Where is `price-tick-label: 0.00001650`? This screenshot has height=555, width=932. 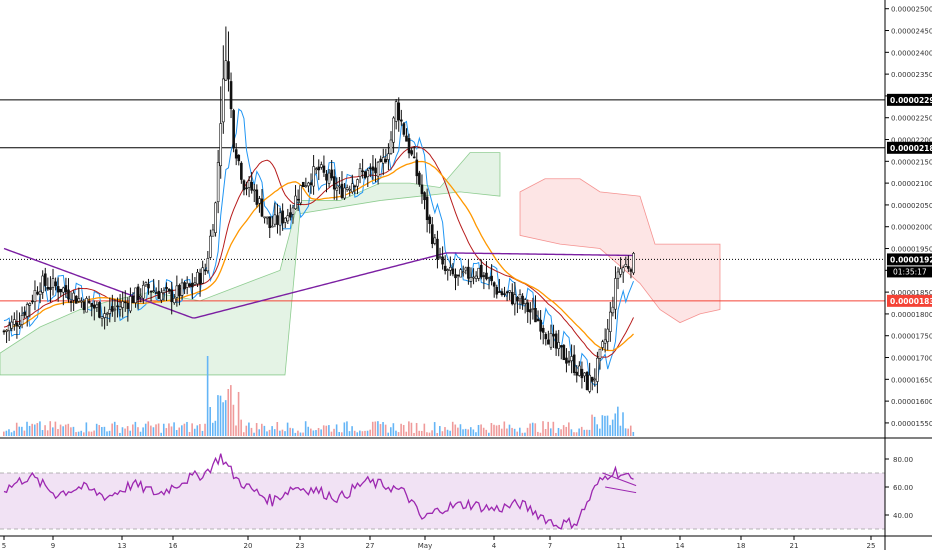
price-tick-label: 0.00001650 is located at coordinates (911, 380).